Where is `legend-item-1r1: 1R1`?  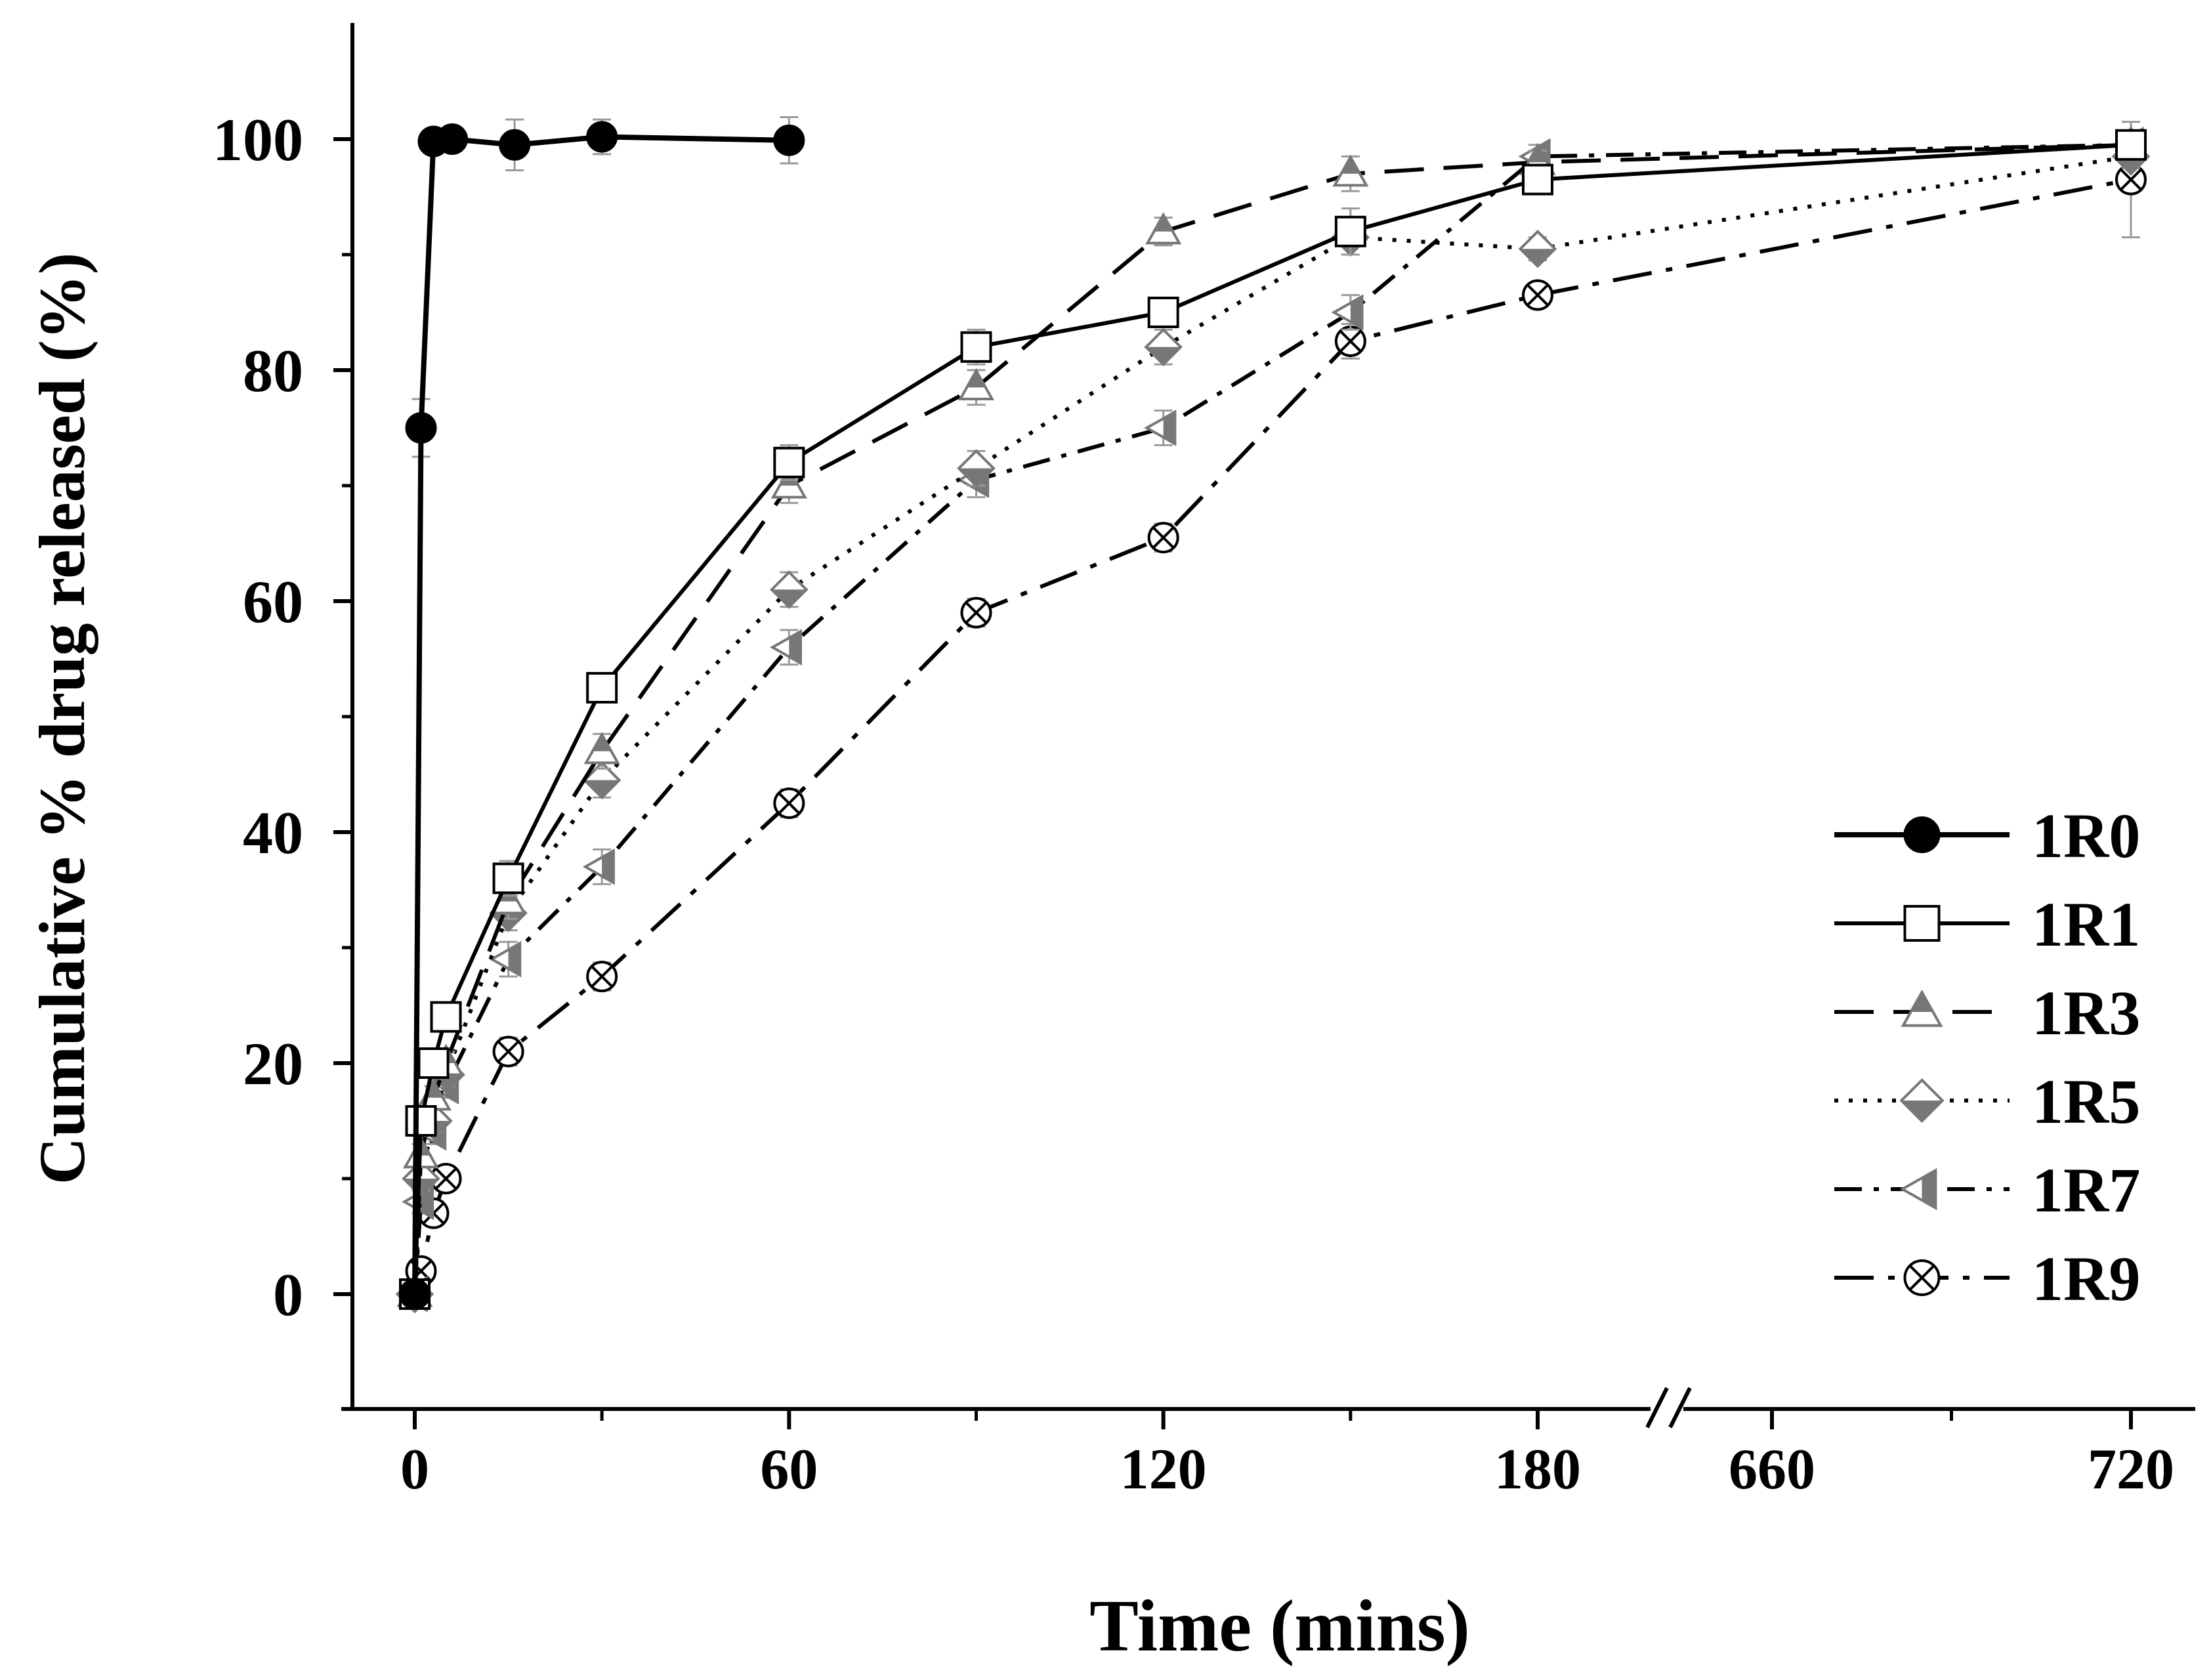 legend-item-1r1: 1R1 is located at coordinates (1987, 924).